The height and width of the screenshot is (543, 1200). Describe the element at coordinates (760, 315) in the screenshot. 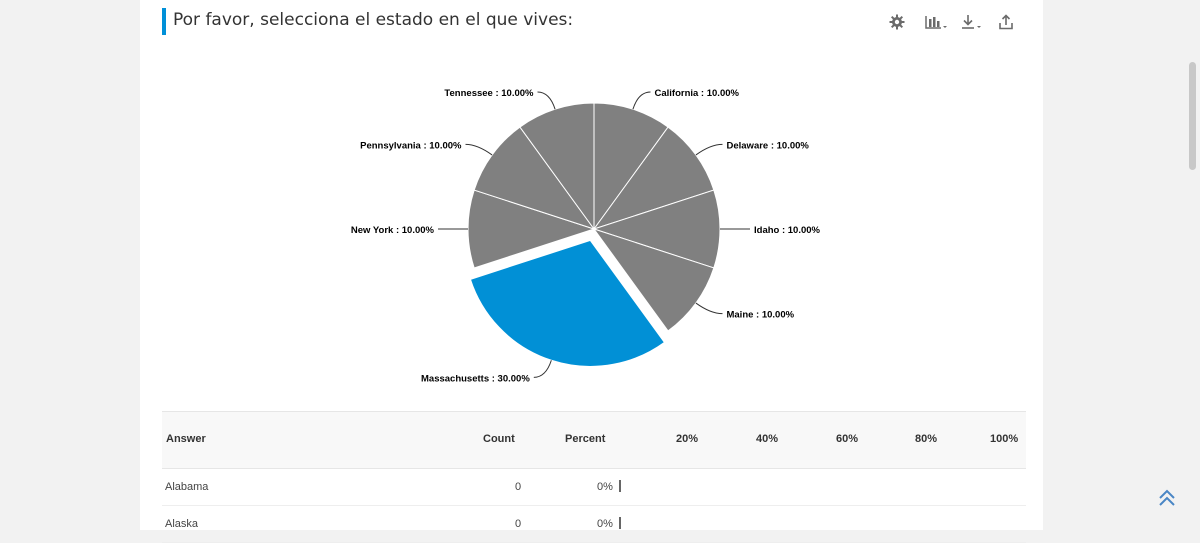

I see `slice-label: Maine : 10.00%` at that location.